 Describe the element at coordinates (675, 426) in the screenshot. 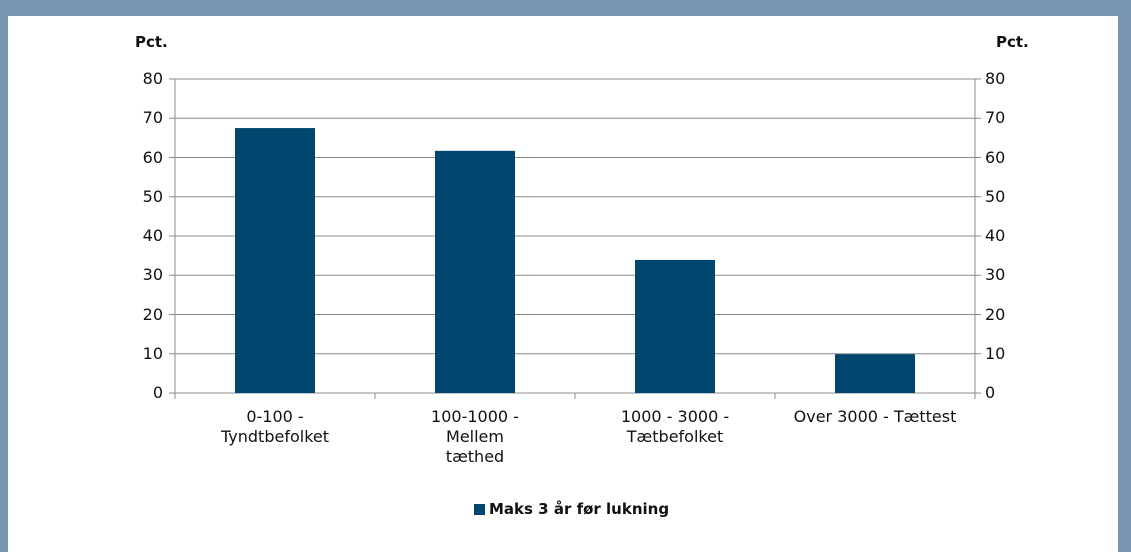

I see `x-tick-label: 1000 - 3000 - Tætbefolket` at that location.